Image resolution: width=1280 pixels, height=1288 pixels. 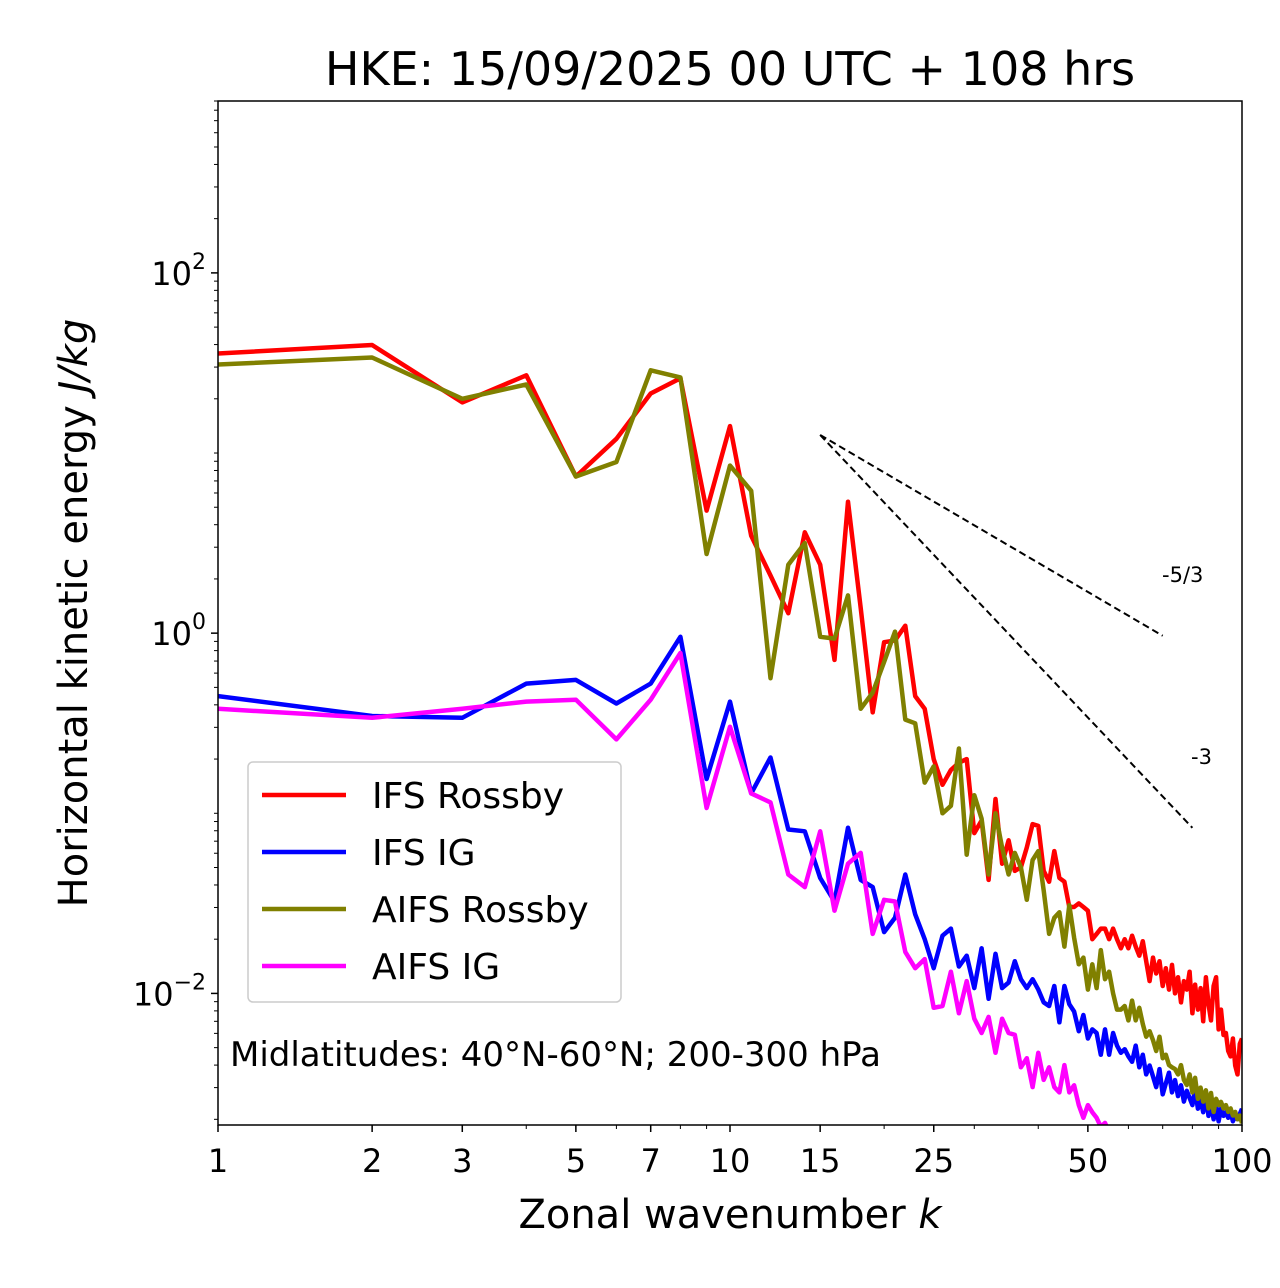 What do you see at coordinates (462, 1161) in the screenshot?
I see `x-tick-label: 3` at bounding box center [462, 1161].